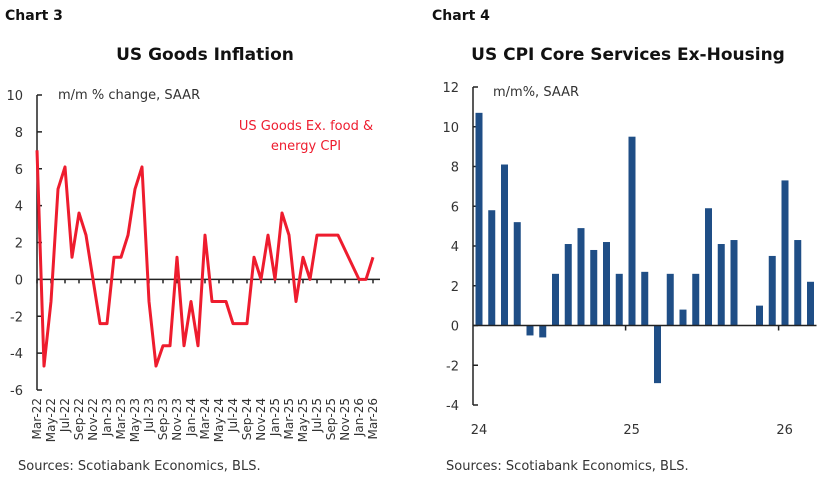  Describe the element at coordinates (139, 466) in the screenshot. I see `chart3-source: Sources: Scotiabank Economics, BLS.` at that location.